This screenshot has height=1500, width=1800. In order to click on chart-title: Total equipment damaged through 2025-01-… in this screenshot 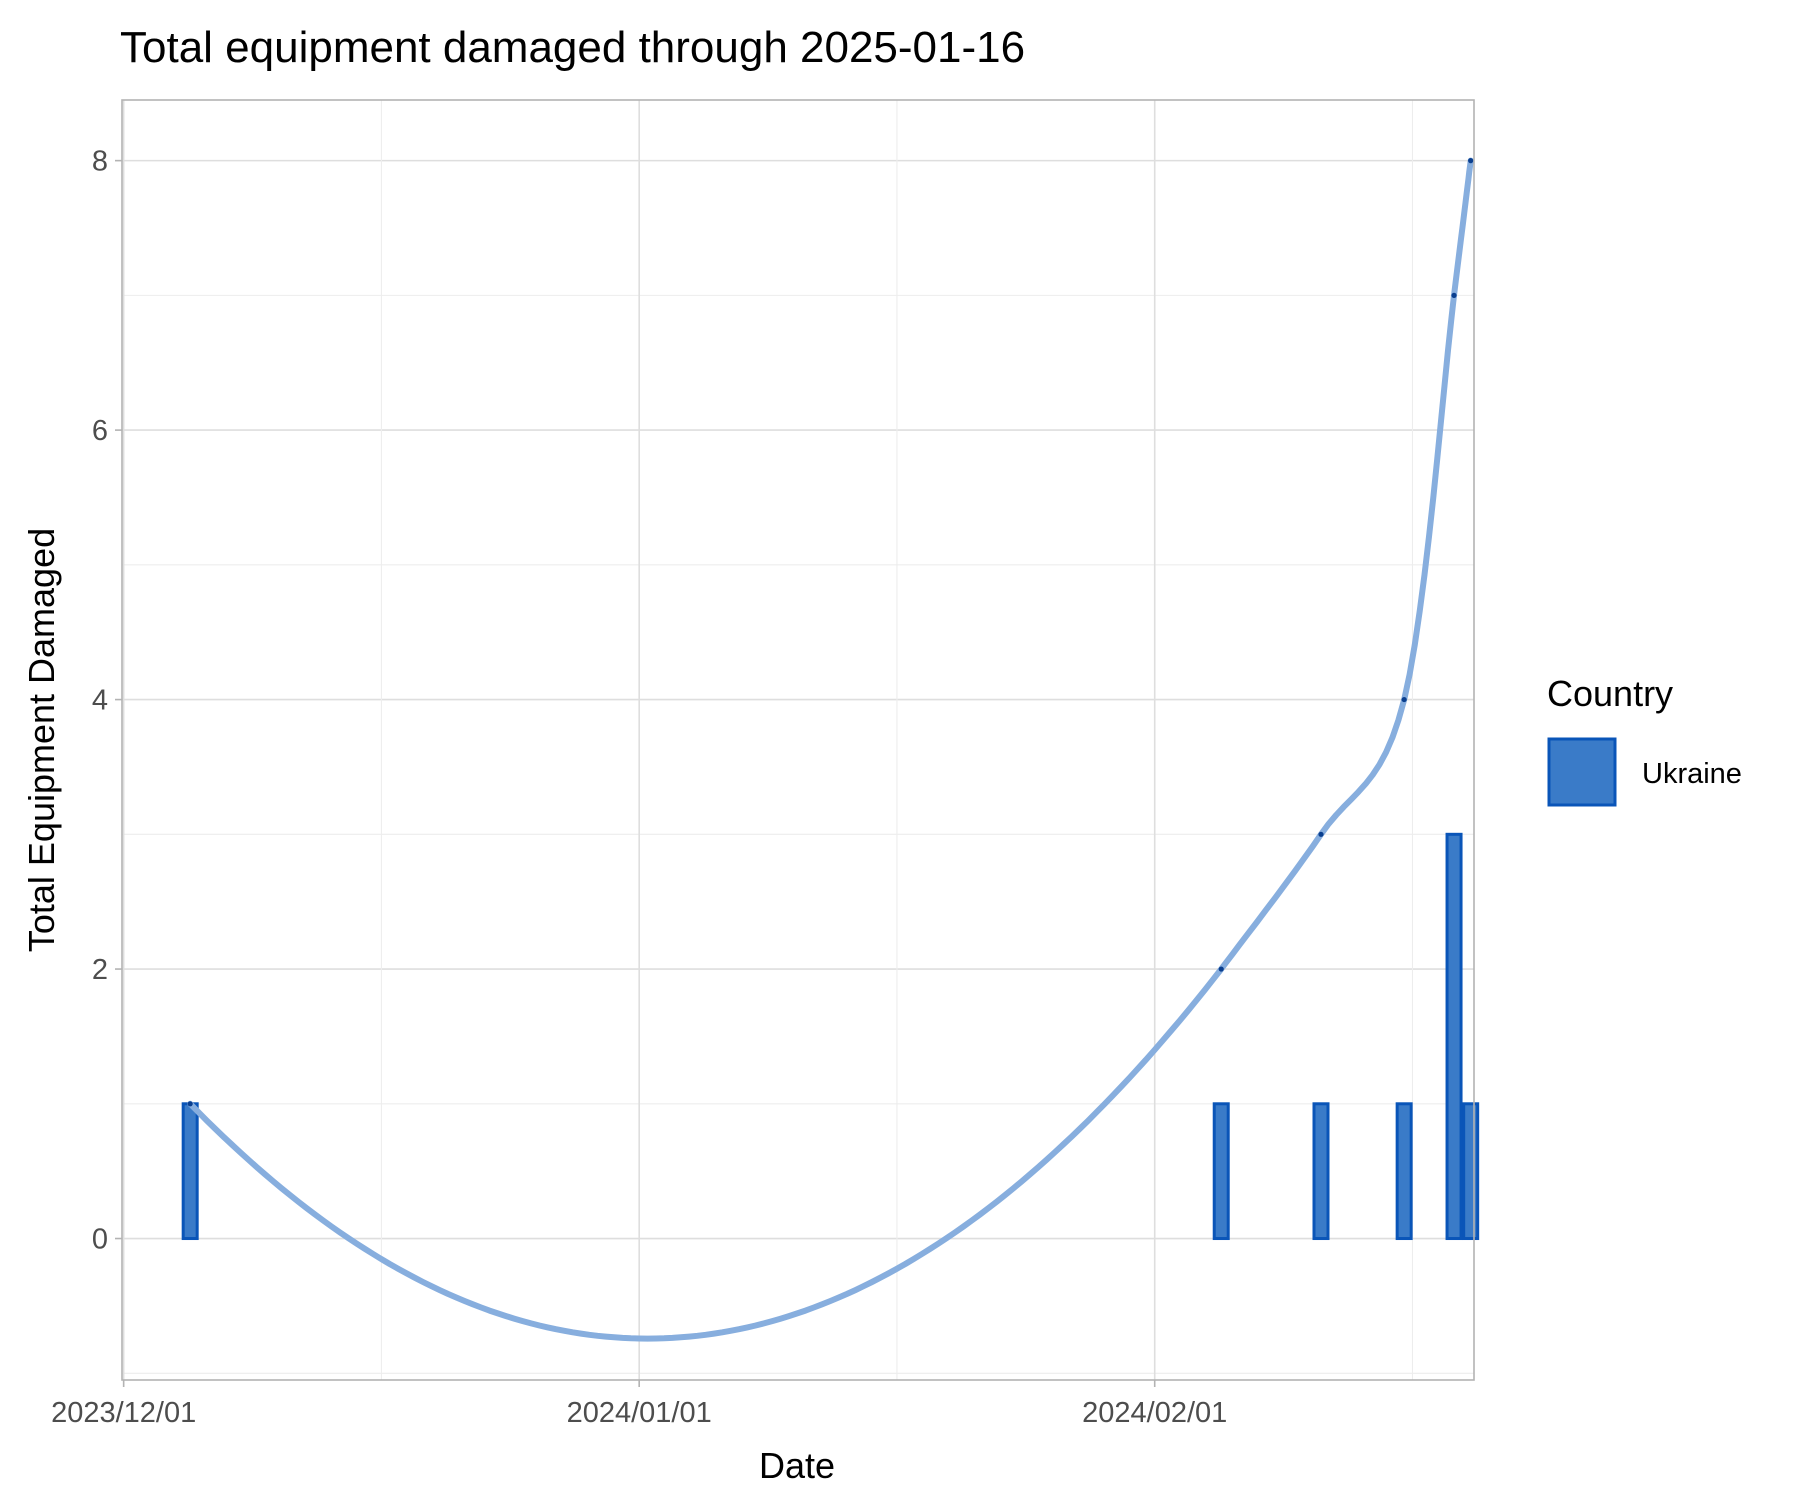, I will do `click(572, 47)`.